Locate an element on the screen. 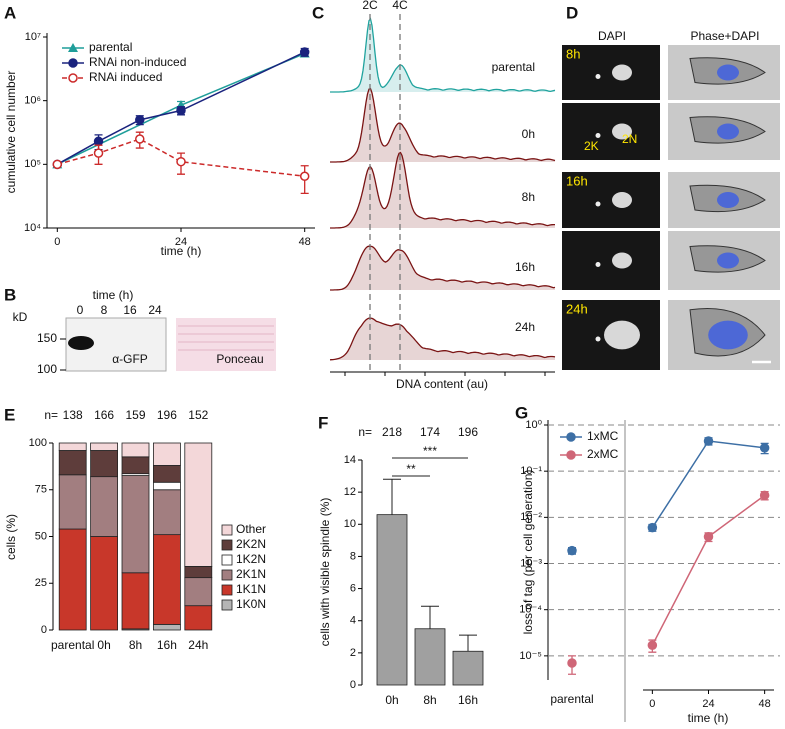 This screenshot has height=729, width=785. lane-title: time (h) is located at coordinates (113, 295).